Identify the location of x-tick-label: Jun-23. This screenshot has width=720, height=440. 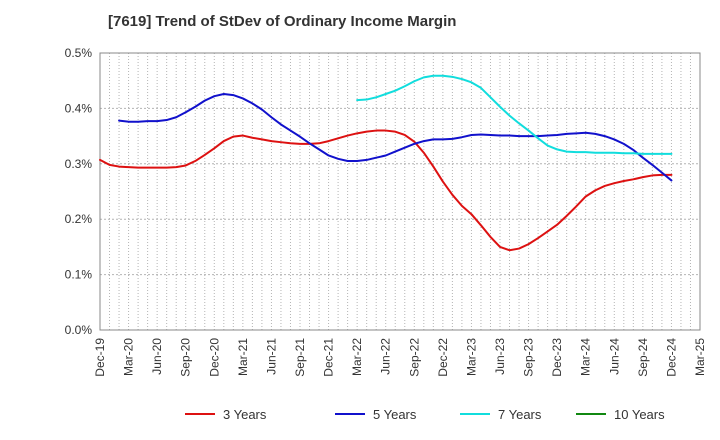
(500, 356).